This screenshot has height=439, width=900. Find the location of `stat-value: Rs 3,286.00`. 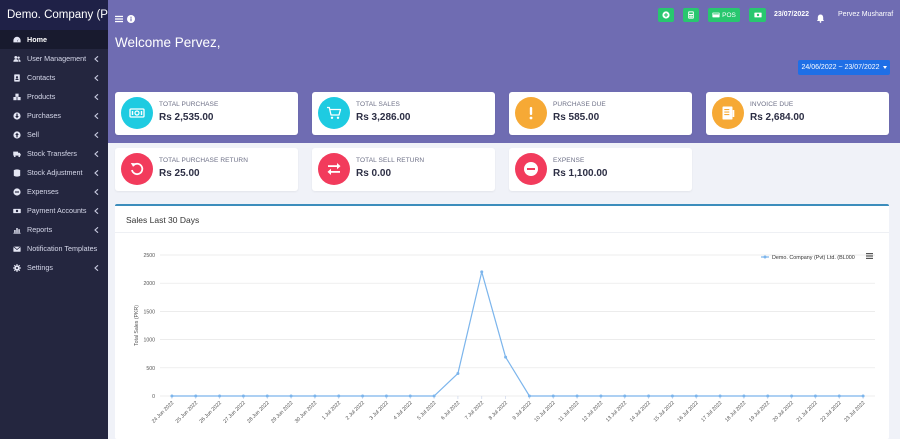

stat-value: Rs 3,286.00 is located at coordinates (383, 117).